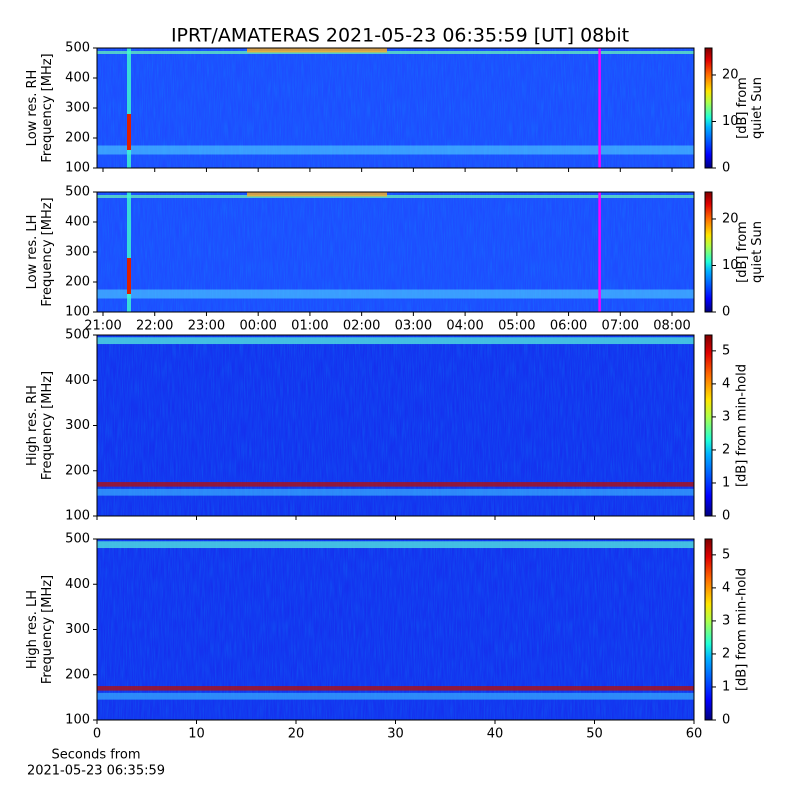 Image resolution: width=800 pixels, height=800 pixels. I want to click on x-tick-label: 20, so click(296, 734).